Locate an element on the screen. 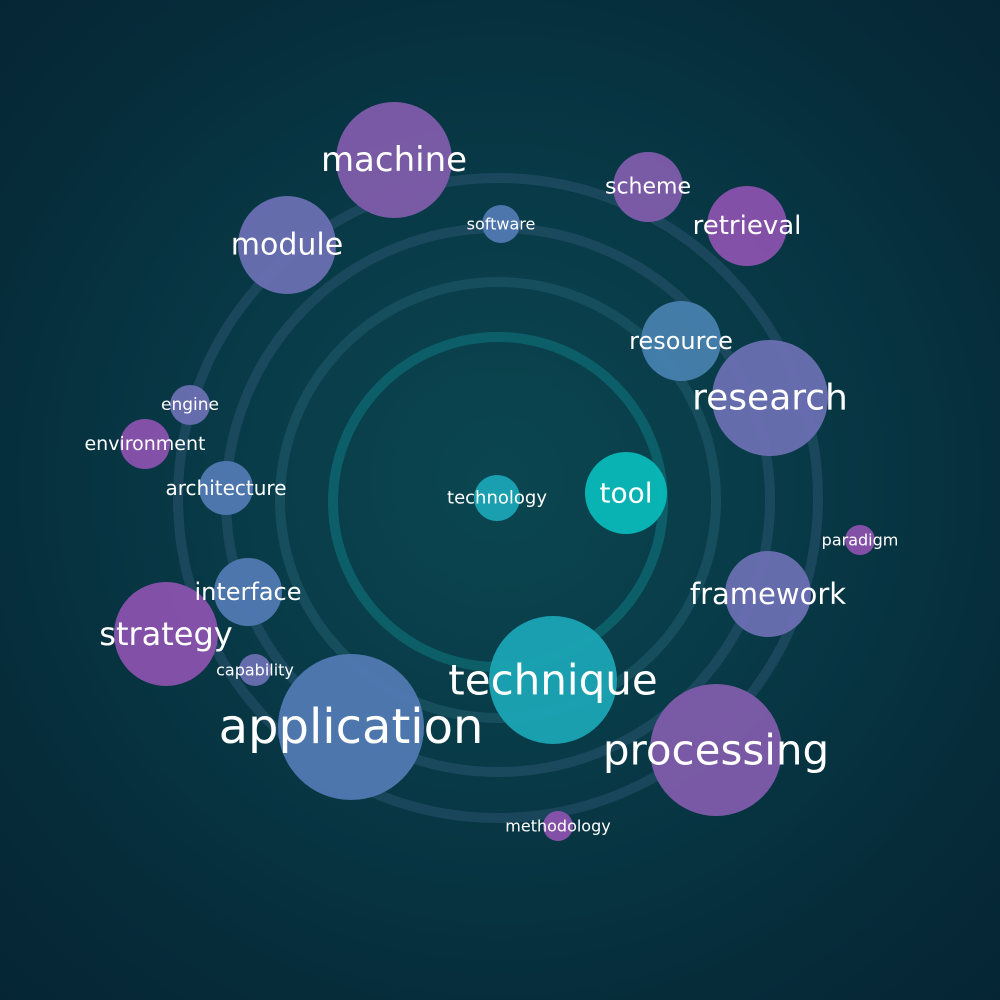 This screenshot has height=1000, width=1000. bubble-paradigm is located at coordinates (860, 540).